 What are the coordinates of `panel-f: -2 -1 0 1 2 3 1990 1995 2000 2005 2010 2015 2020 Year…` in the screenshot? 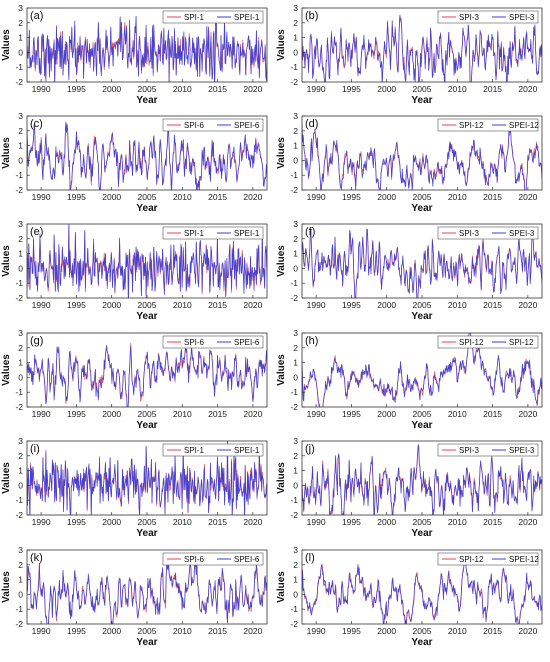 It's located at (409, 270).